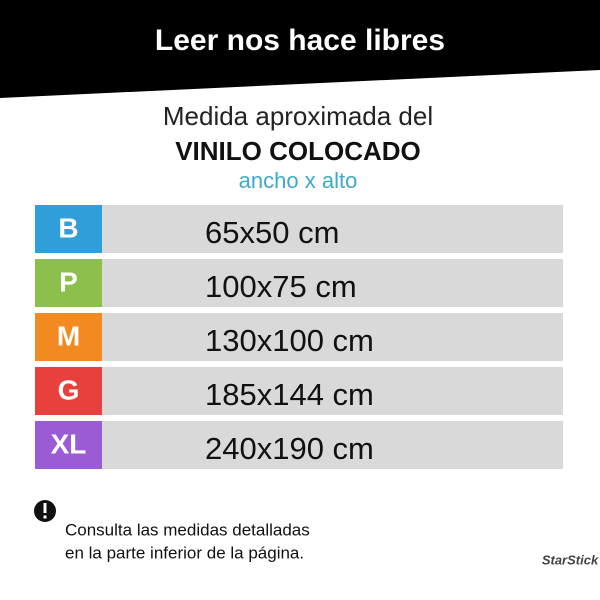  What do you see at coordinates (298, 151) in the screenshot?
I see `heading-bold: VINILO COLOCADO` at bounding box center [298, 151].